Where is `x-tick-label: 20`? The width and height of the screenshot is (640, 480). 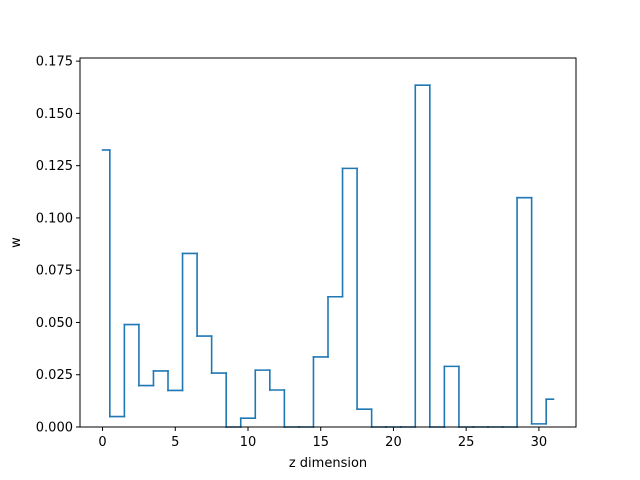
x-tick-label: 20 is located at coordinates (393, 442).